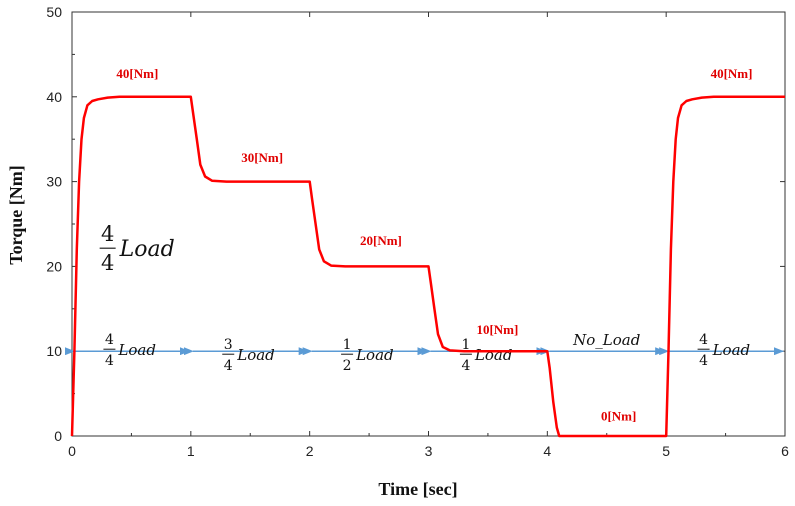 This screenshot has height=506, width=795. Describe the element at coordinates (228, 345) in the screenshot. I see `segment-fraction-numerator: 3` at that location.